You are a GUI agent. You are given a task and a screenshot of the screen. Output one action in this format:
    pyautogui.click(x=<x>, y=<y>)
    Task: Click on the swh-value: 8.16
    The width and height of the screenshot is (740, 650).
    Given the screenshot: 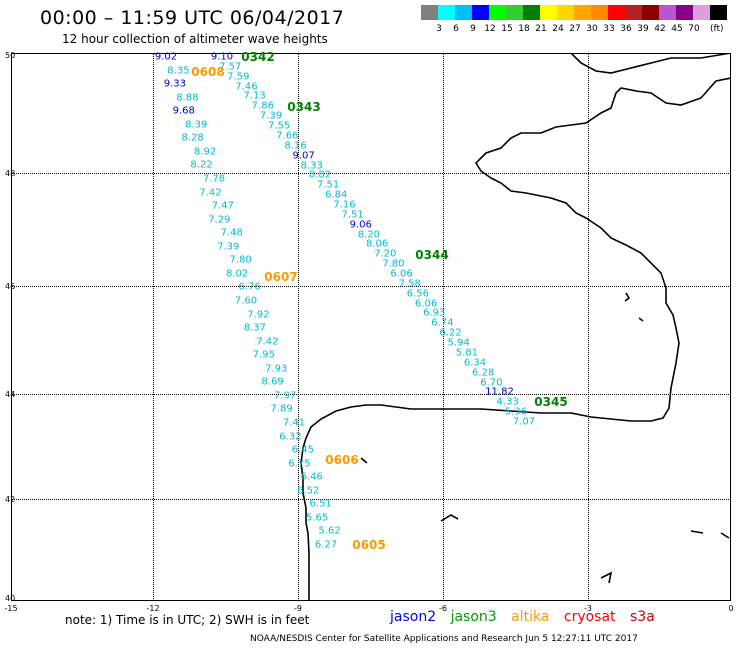 What is the action you would take?
    pyautogui.click(x=295, y=146)
    